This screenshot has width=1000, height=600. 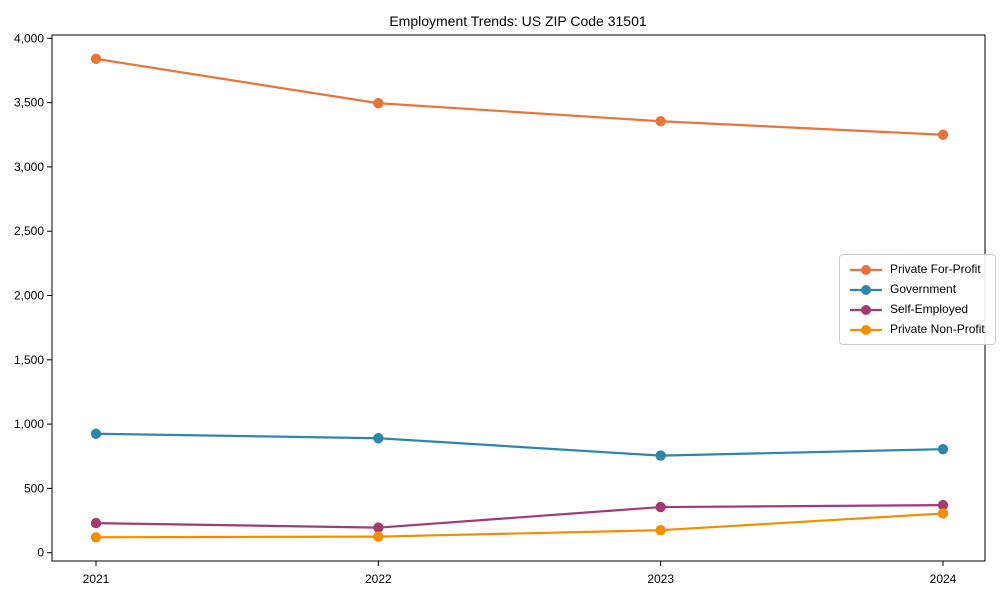 What do you see at coordinates (519, 96) in the screenshot?
I see `series-line-private-for-profit` at bounding box center [519, 96].